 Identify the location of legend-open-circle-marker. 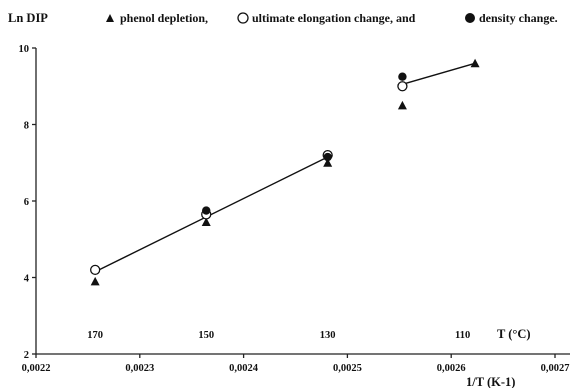
(243, 18).